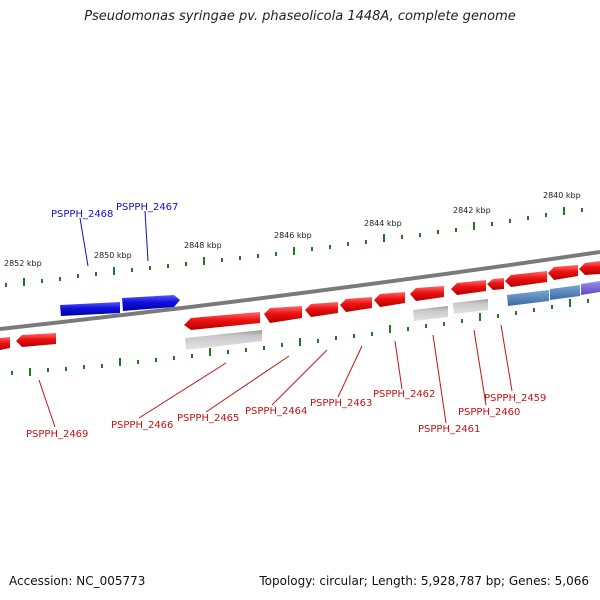 This screenshot has height=600, width=600. Describe the element at coordinates (404, 394) in the screenshot. I see `gene-label-PSPPH_2462: PSPPH_2462` at that location.